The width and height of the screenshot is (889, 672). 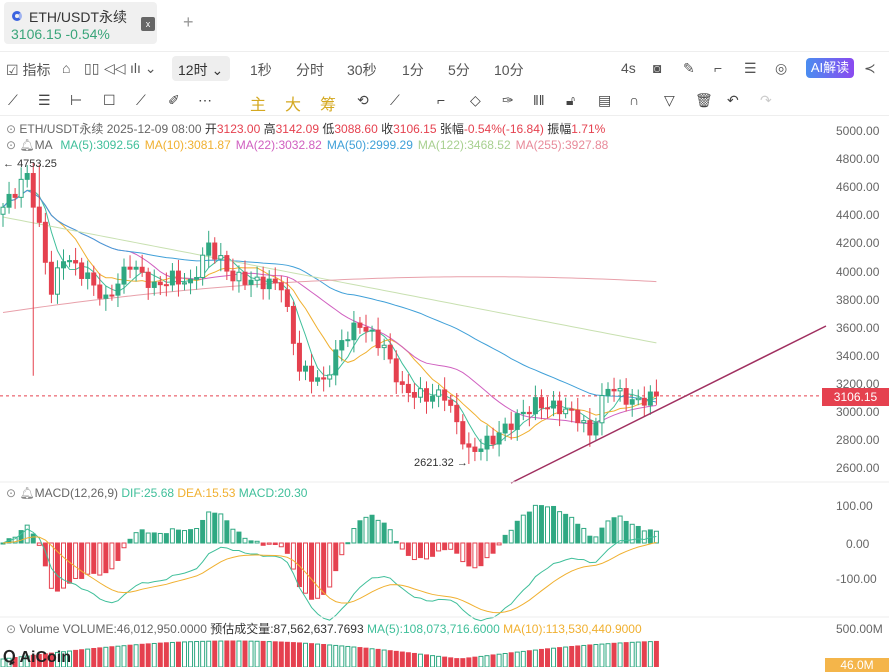 I want to click on add-tab-button: +, so click(x=188, y=22).